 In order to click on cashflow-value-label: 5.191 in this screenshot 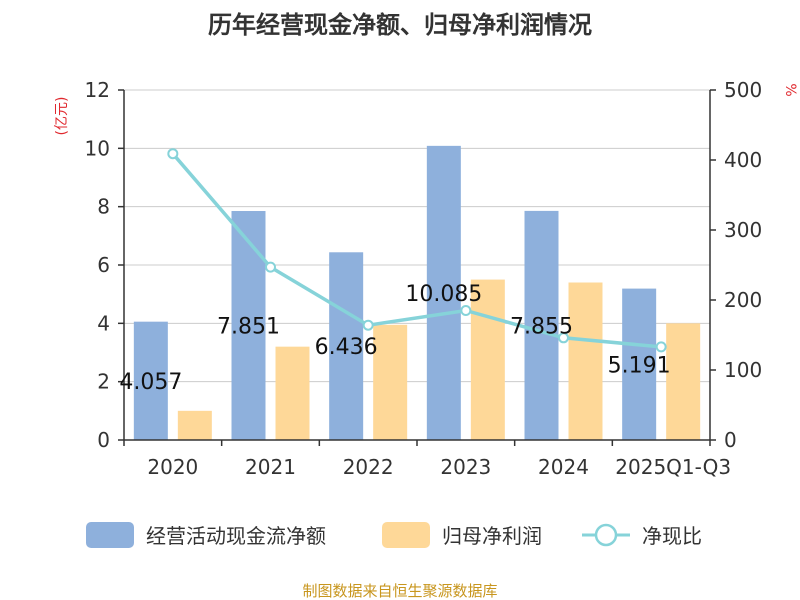, I will do `click(639, 365)`.